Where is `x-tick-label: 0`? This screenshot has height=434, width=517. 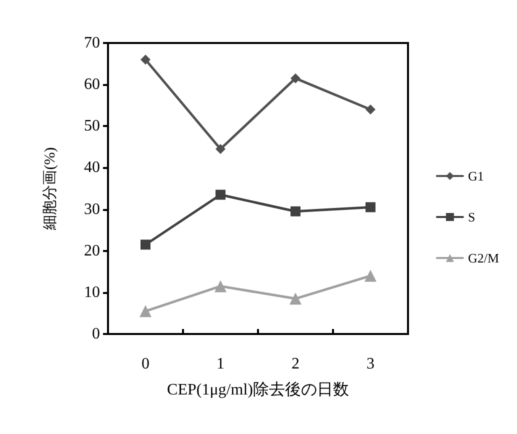 x-tick-label: 0 is located at coordinates (146, 364).